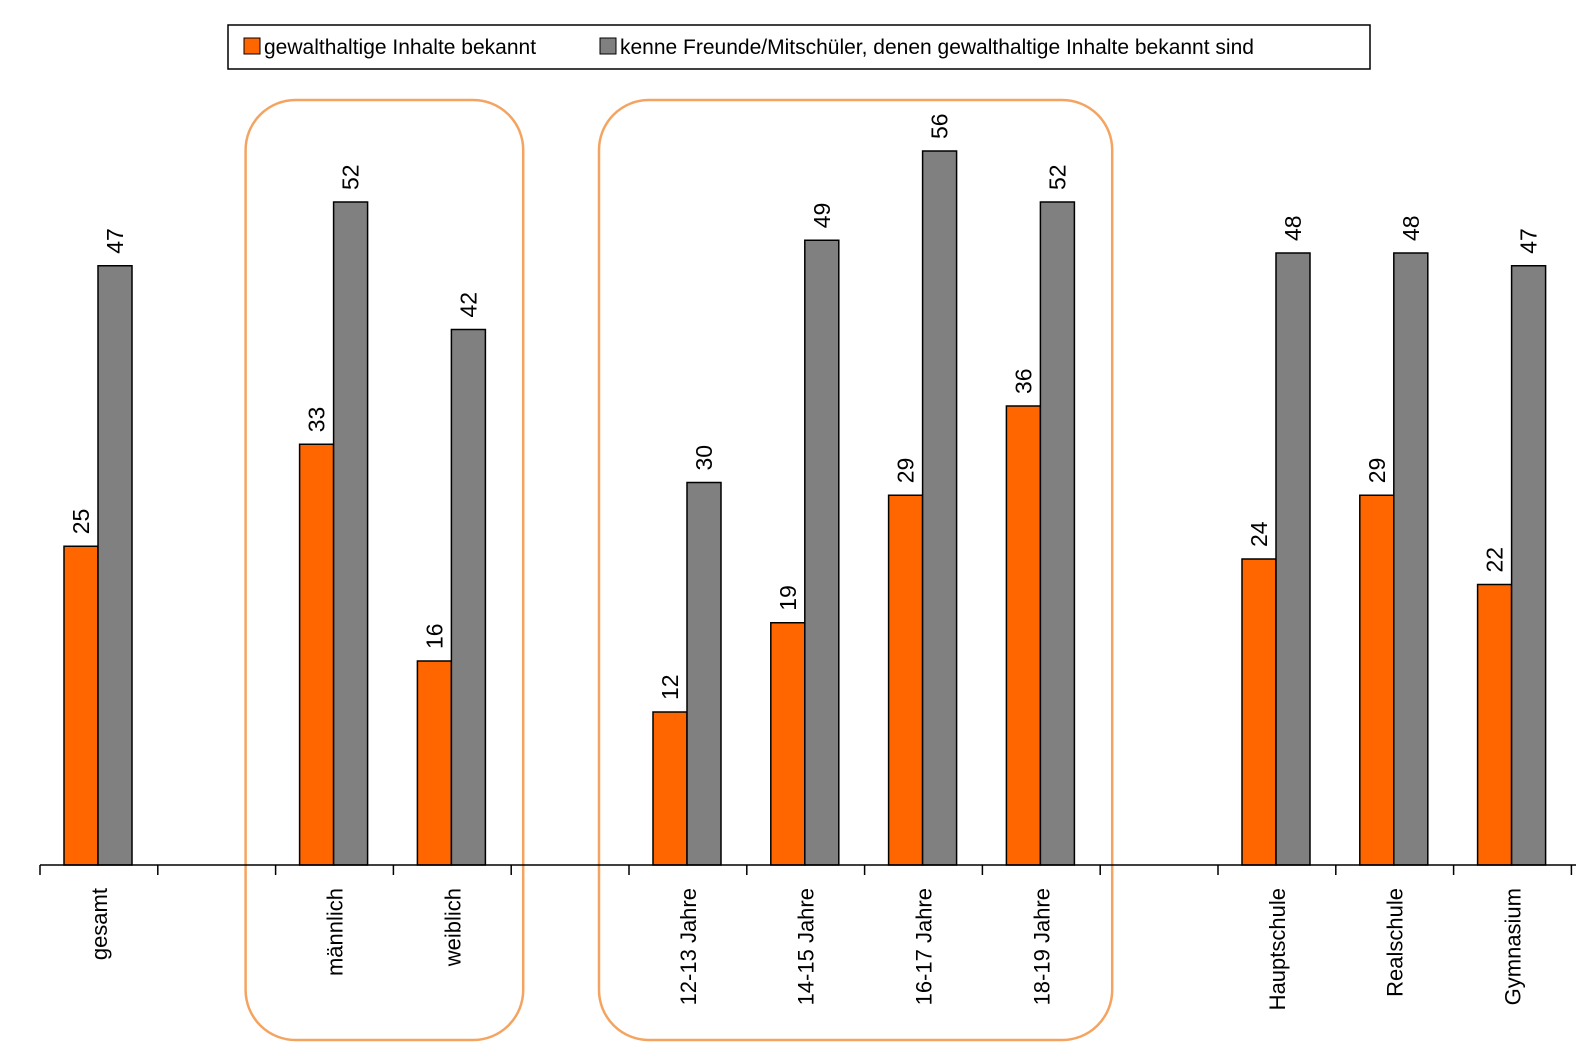 This screenshot has width=1576, height=1061. What do you see at coordinates (1411, 228) in the screenshot?
I see `data-label-friends-12: 48` at bounding box center [1411, 228].